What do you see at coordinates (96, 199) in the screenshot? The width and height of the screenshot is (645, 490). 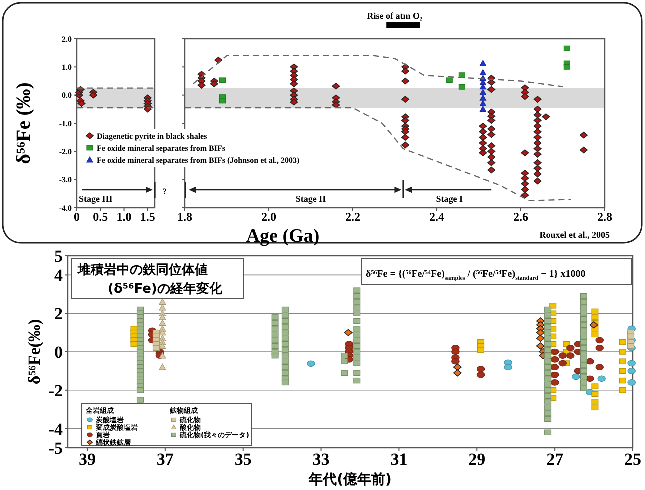 I see `annotation: Stage III` at bounding box center [96, 199].